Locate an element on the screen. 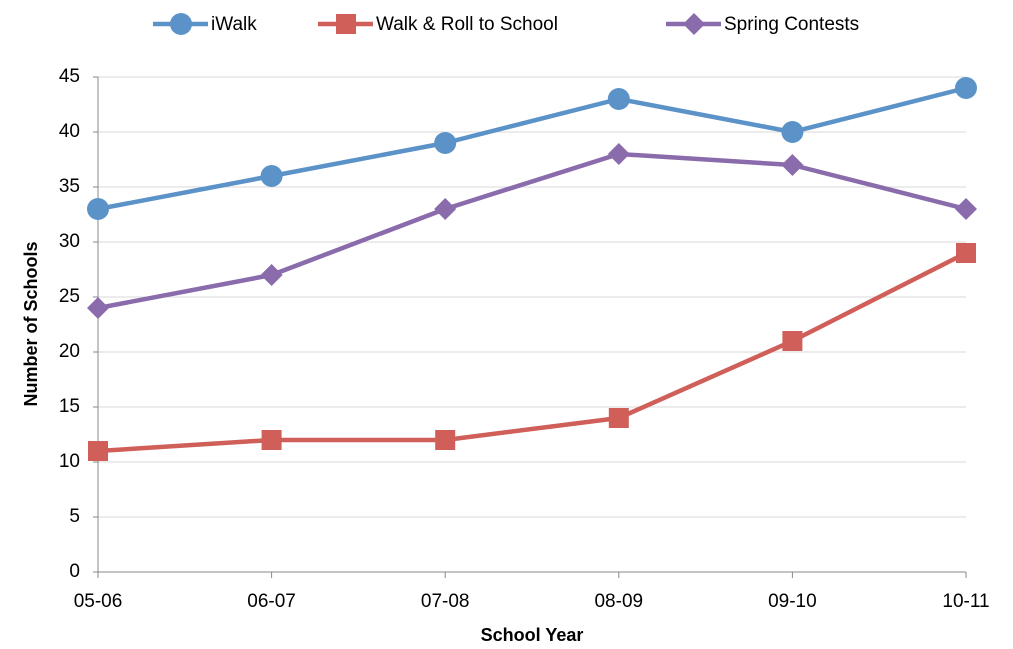 The image size is (1013, 649). x-tick-label: 07-08 is located at coordinates (445, 601).